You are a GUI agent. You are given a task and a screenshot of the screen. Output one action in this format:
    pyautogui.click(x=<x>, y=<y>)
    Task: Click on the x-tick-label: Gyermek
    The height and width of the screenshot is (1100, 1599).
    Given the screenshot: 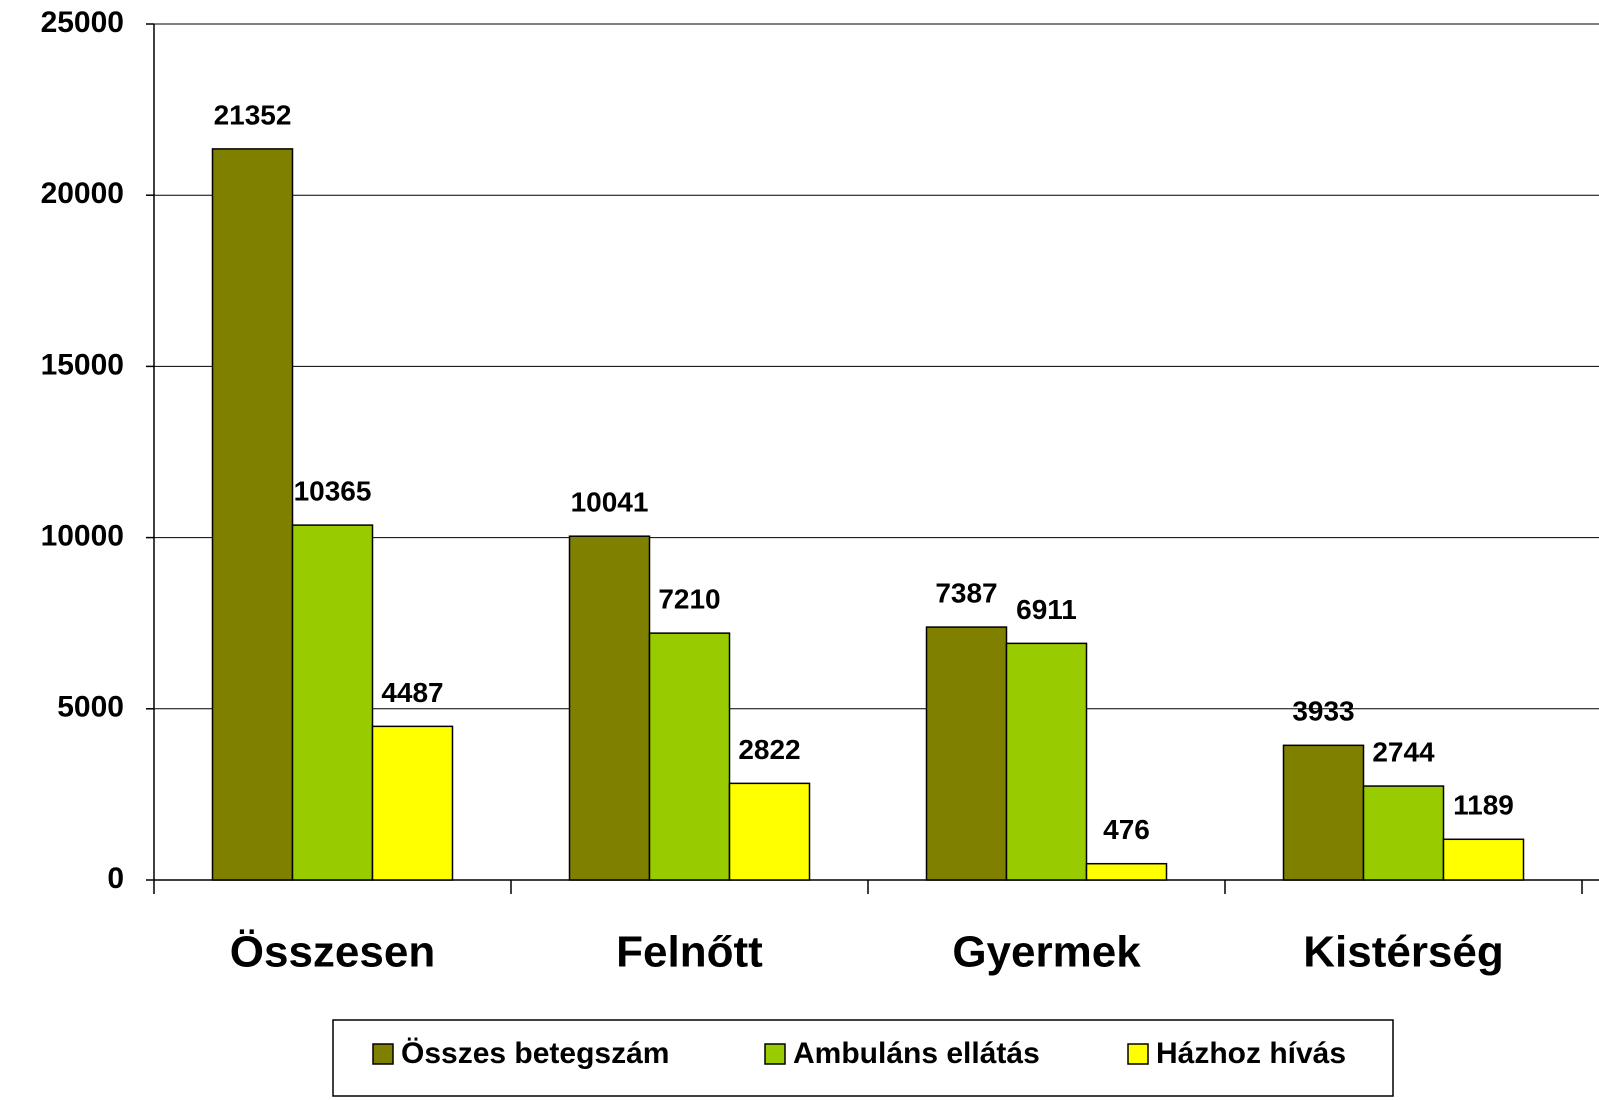 What is the action you would take?
    pyautogui.click(x=1046, y=952)
    